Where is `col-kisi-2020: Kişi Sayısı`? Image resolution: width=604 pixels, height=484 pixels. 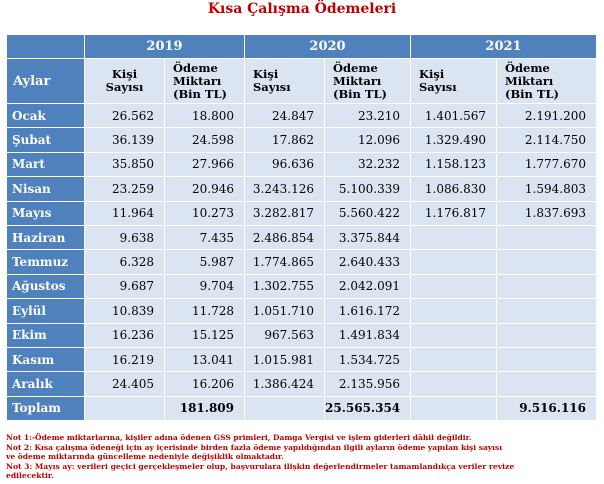 col-kisi-2020: Kişi Sayısı is located at coordinates (284, 81).